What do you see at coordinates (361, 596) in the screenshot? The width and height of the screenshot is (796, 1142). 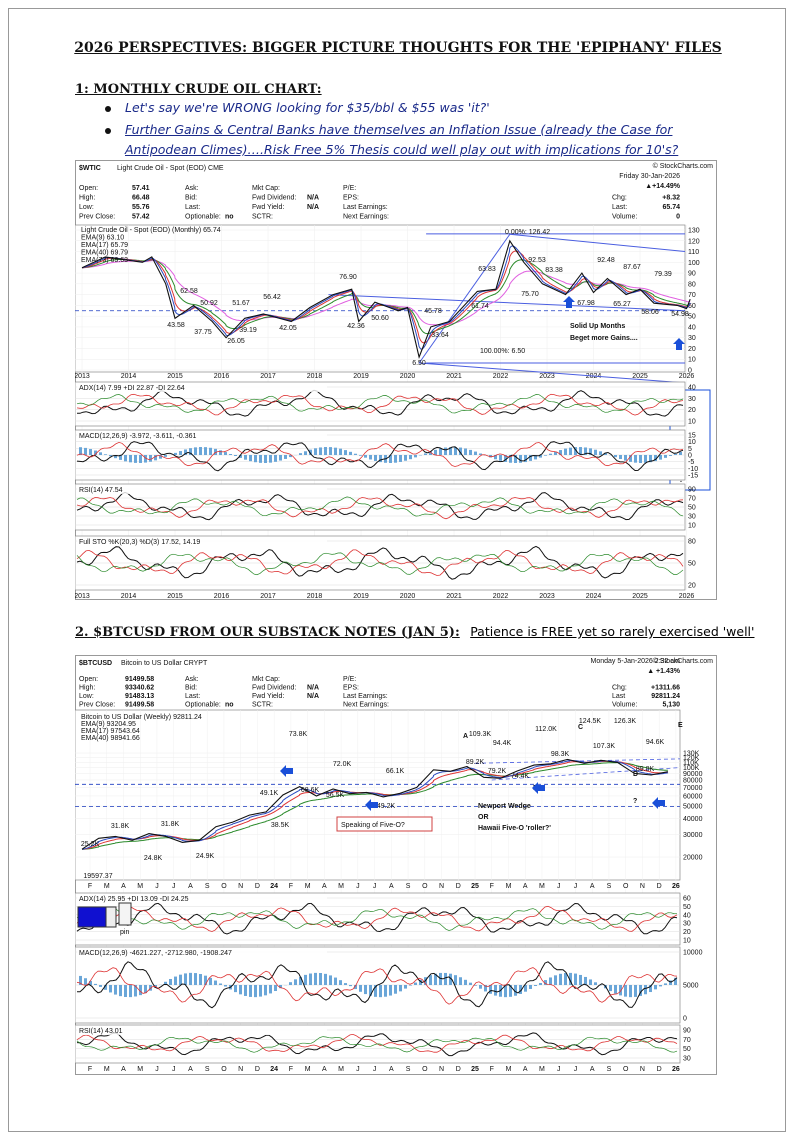 I see `year-label: 2019` at bounding box center [361, 596].